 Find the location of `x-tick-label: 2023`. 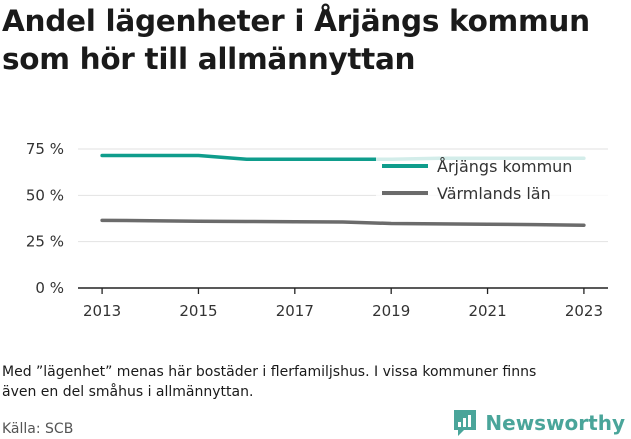

x-tick-label: 2023 is located at coordinates (584, 311).